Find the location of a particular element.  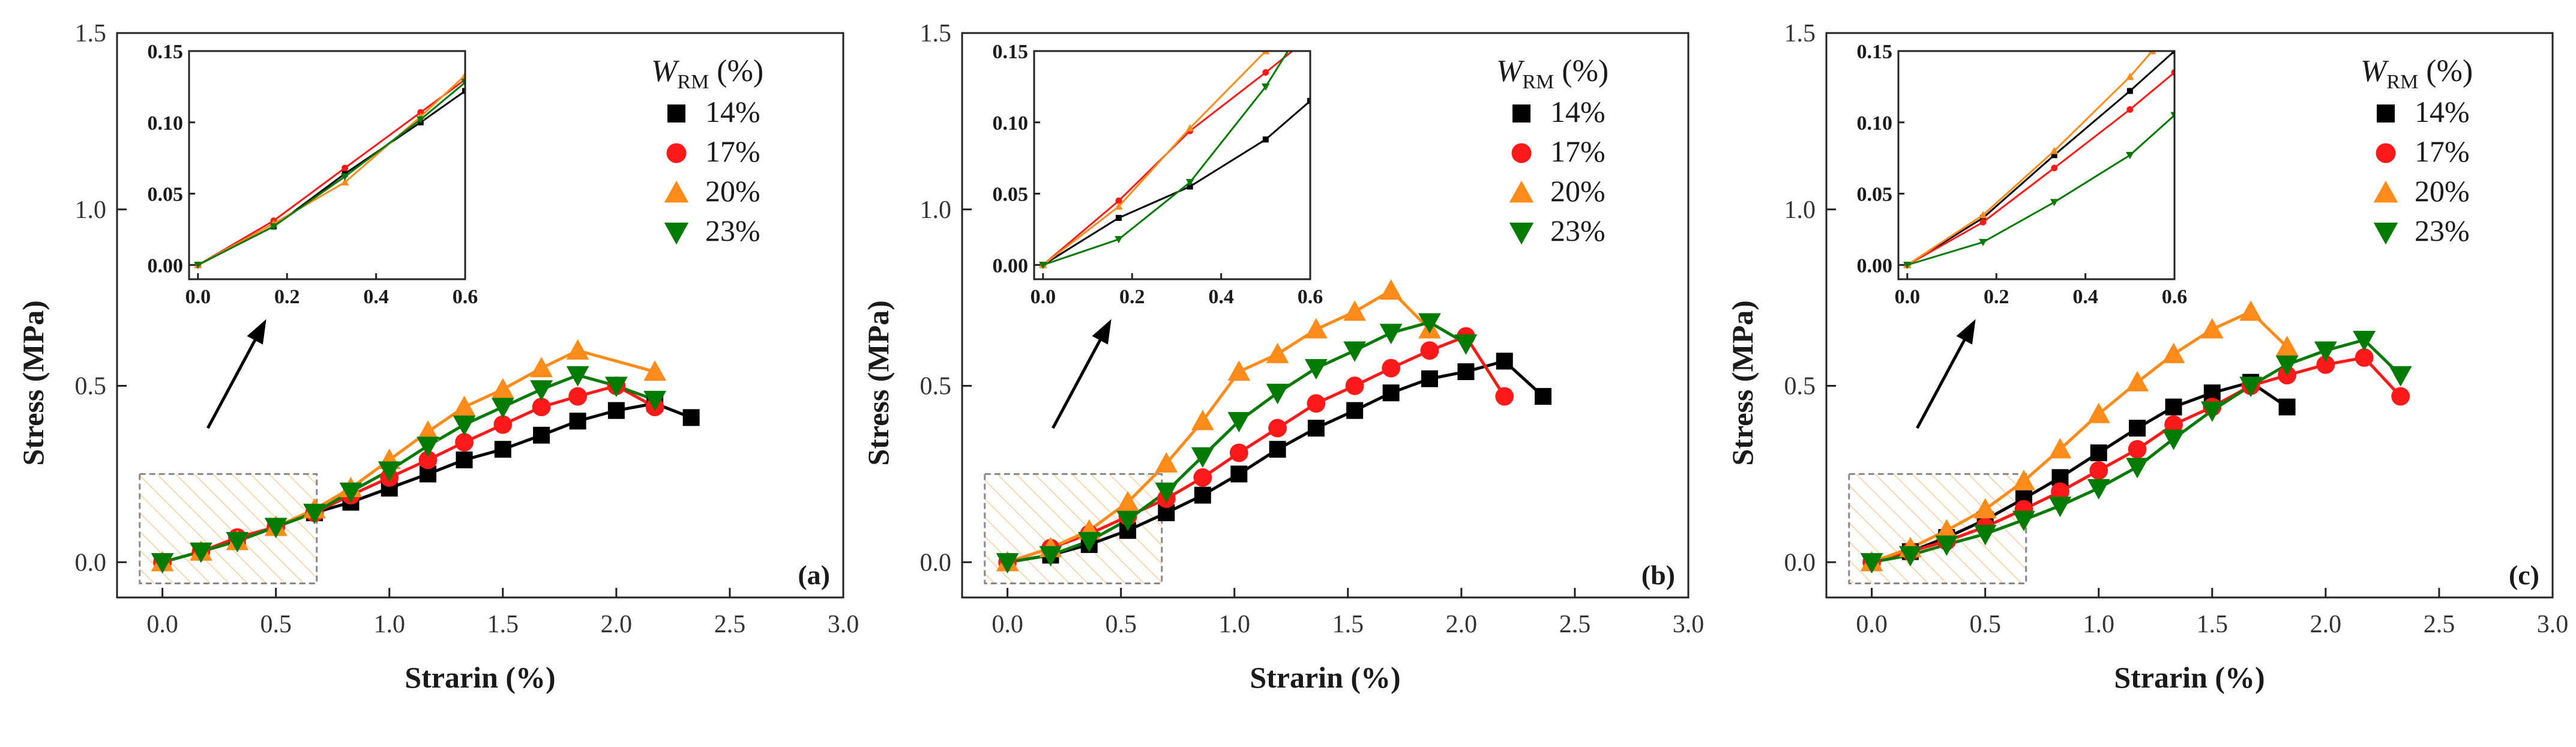

inset-background is located at coordinates (327, 165).